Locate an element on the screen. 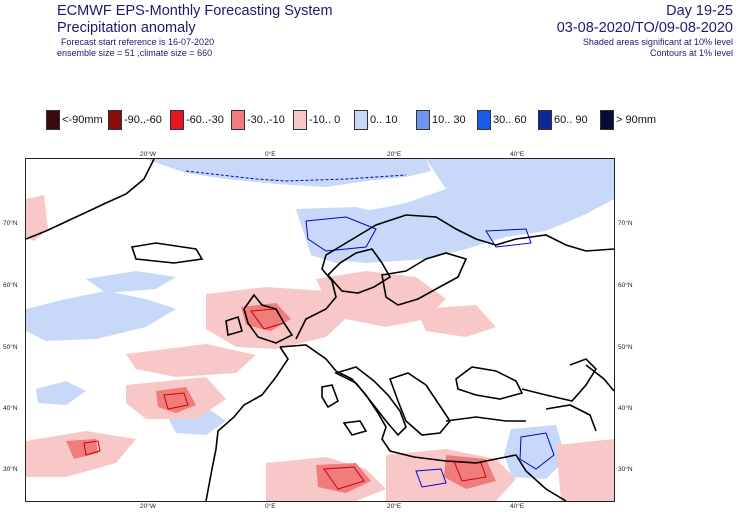 Image resolution: width=745 pixels, height=516 pixels. lat-tick-left: 50°N is located at coordinates (10, 347).